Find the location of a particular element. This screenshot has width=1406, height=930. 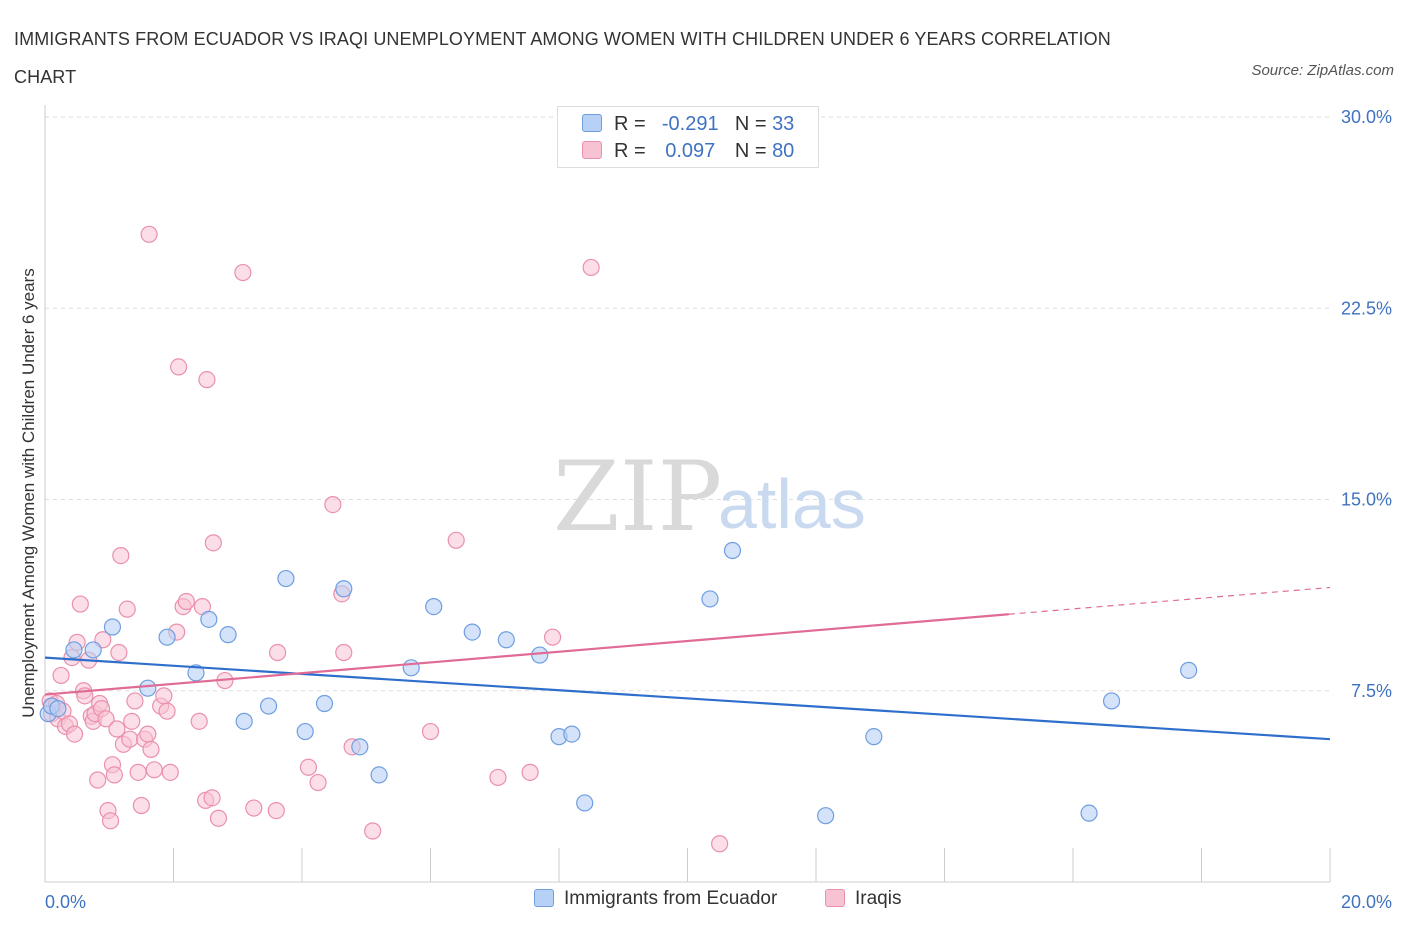

y-tick-label-0: 7.5% is located at coordinates (1371, 691).